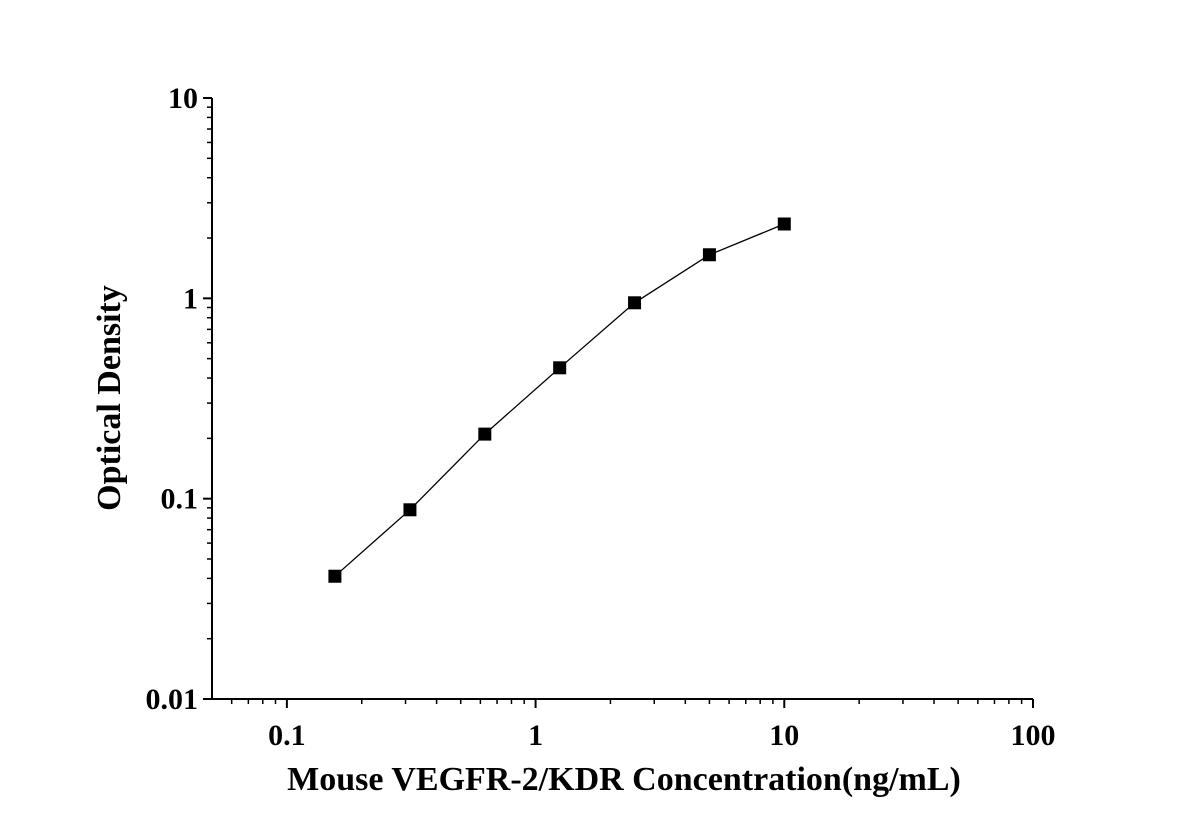 This screenshot has width=1200, height=838. Describe the element at coordinates (183, 98) in the screenshot. I see `y-tick-label: 10` at that location.